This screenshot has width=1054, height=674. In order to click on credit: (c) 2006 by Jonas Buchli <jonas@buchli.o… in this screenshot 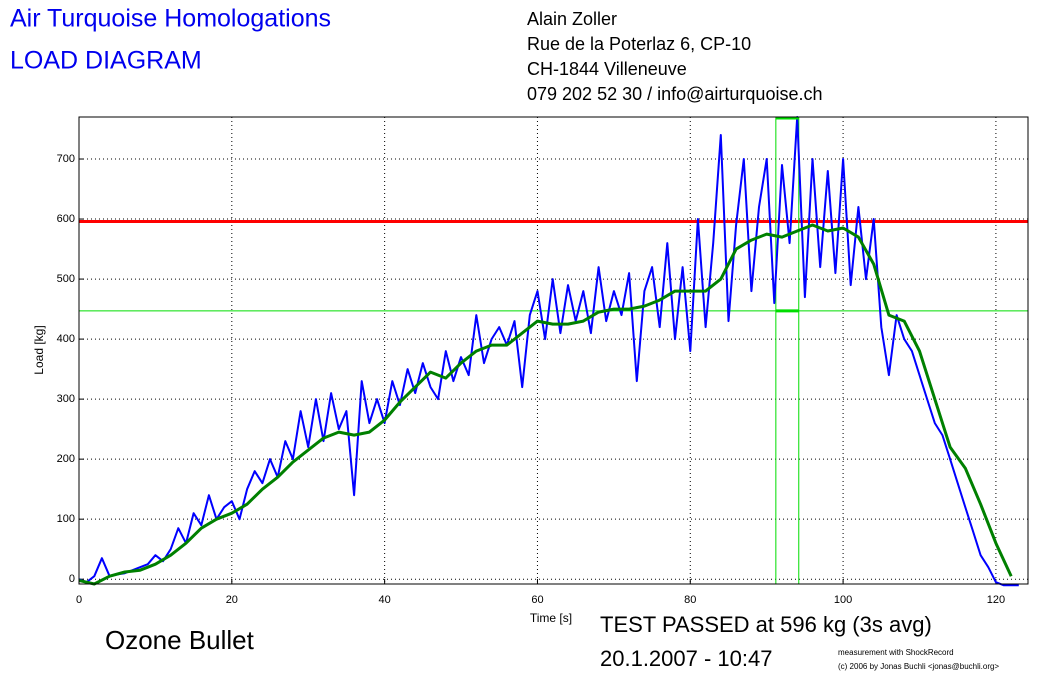, I will do `click(918, 666)`.